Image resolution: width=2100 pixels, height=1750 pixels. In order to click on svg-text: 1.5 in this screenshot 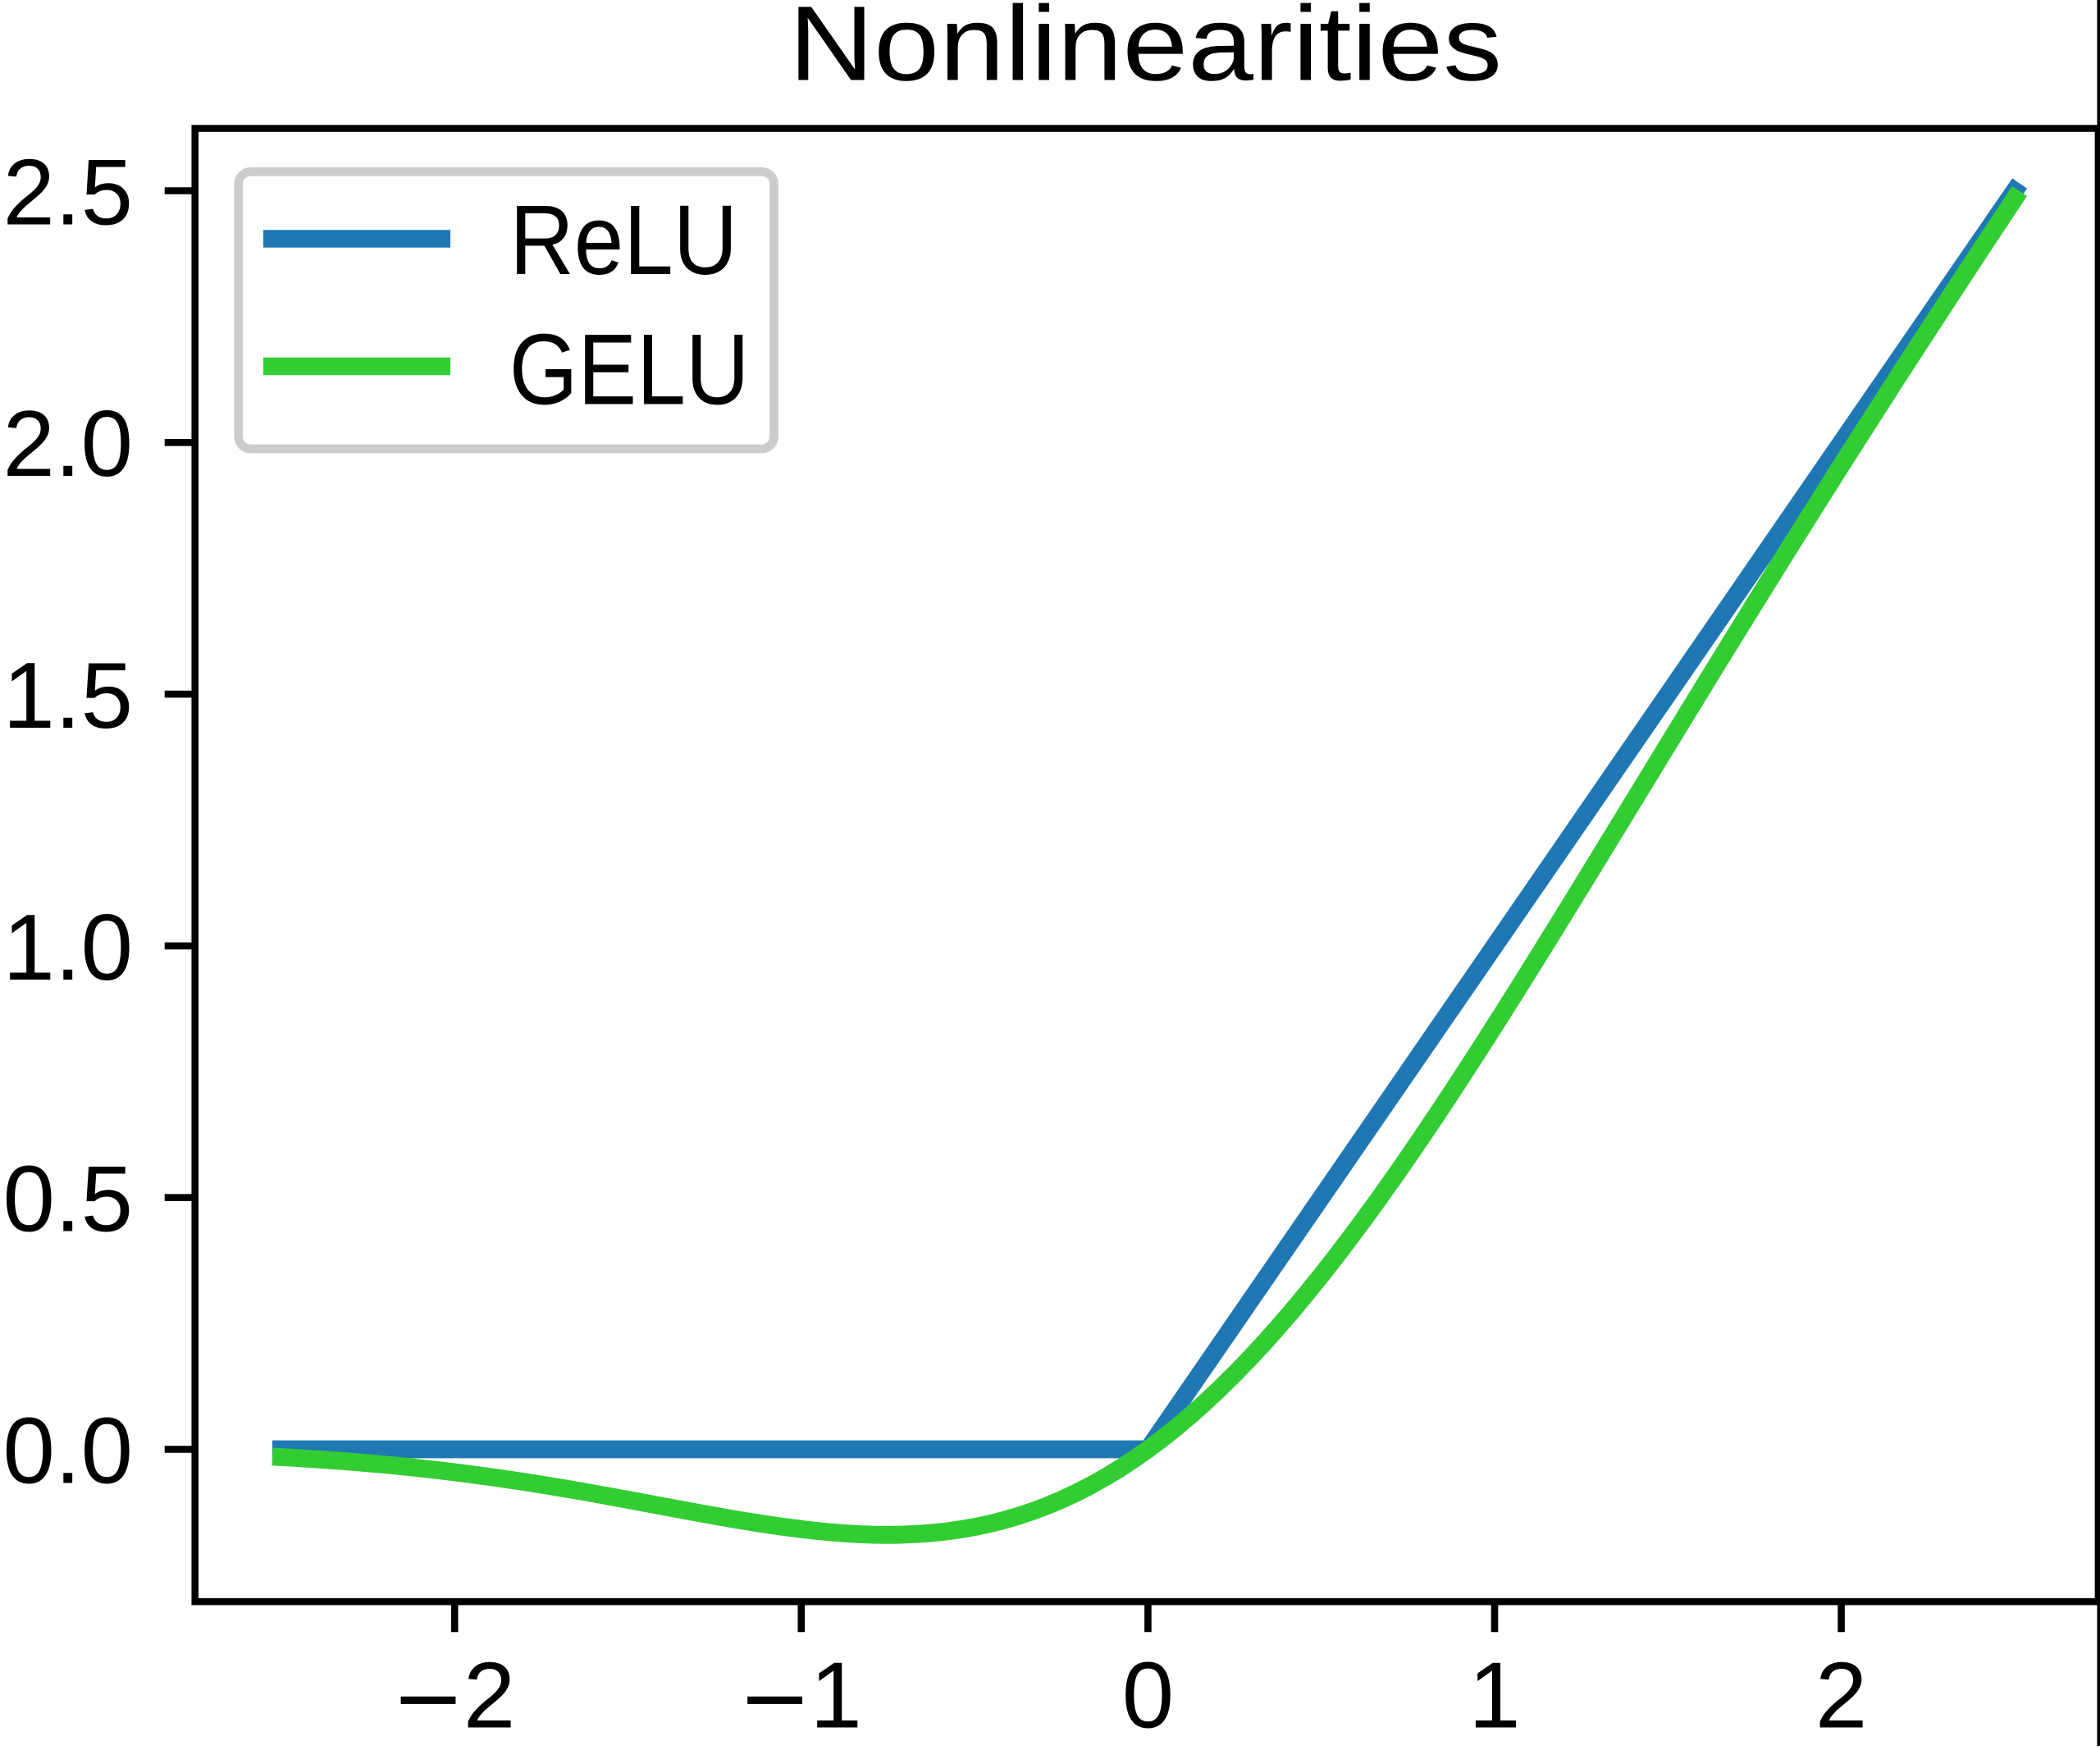, I will do `click(68, 696)`.